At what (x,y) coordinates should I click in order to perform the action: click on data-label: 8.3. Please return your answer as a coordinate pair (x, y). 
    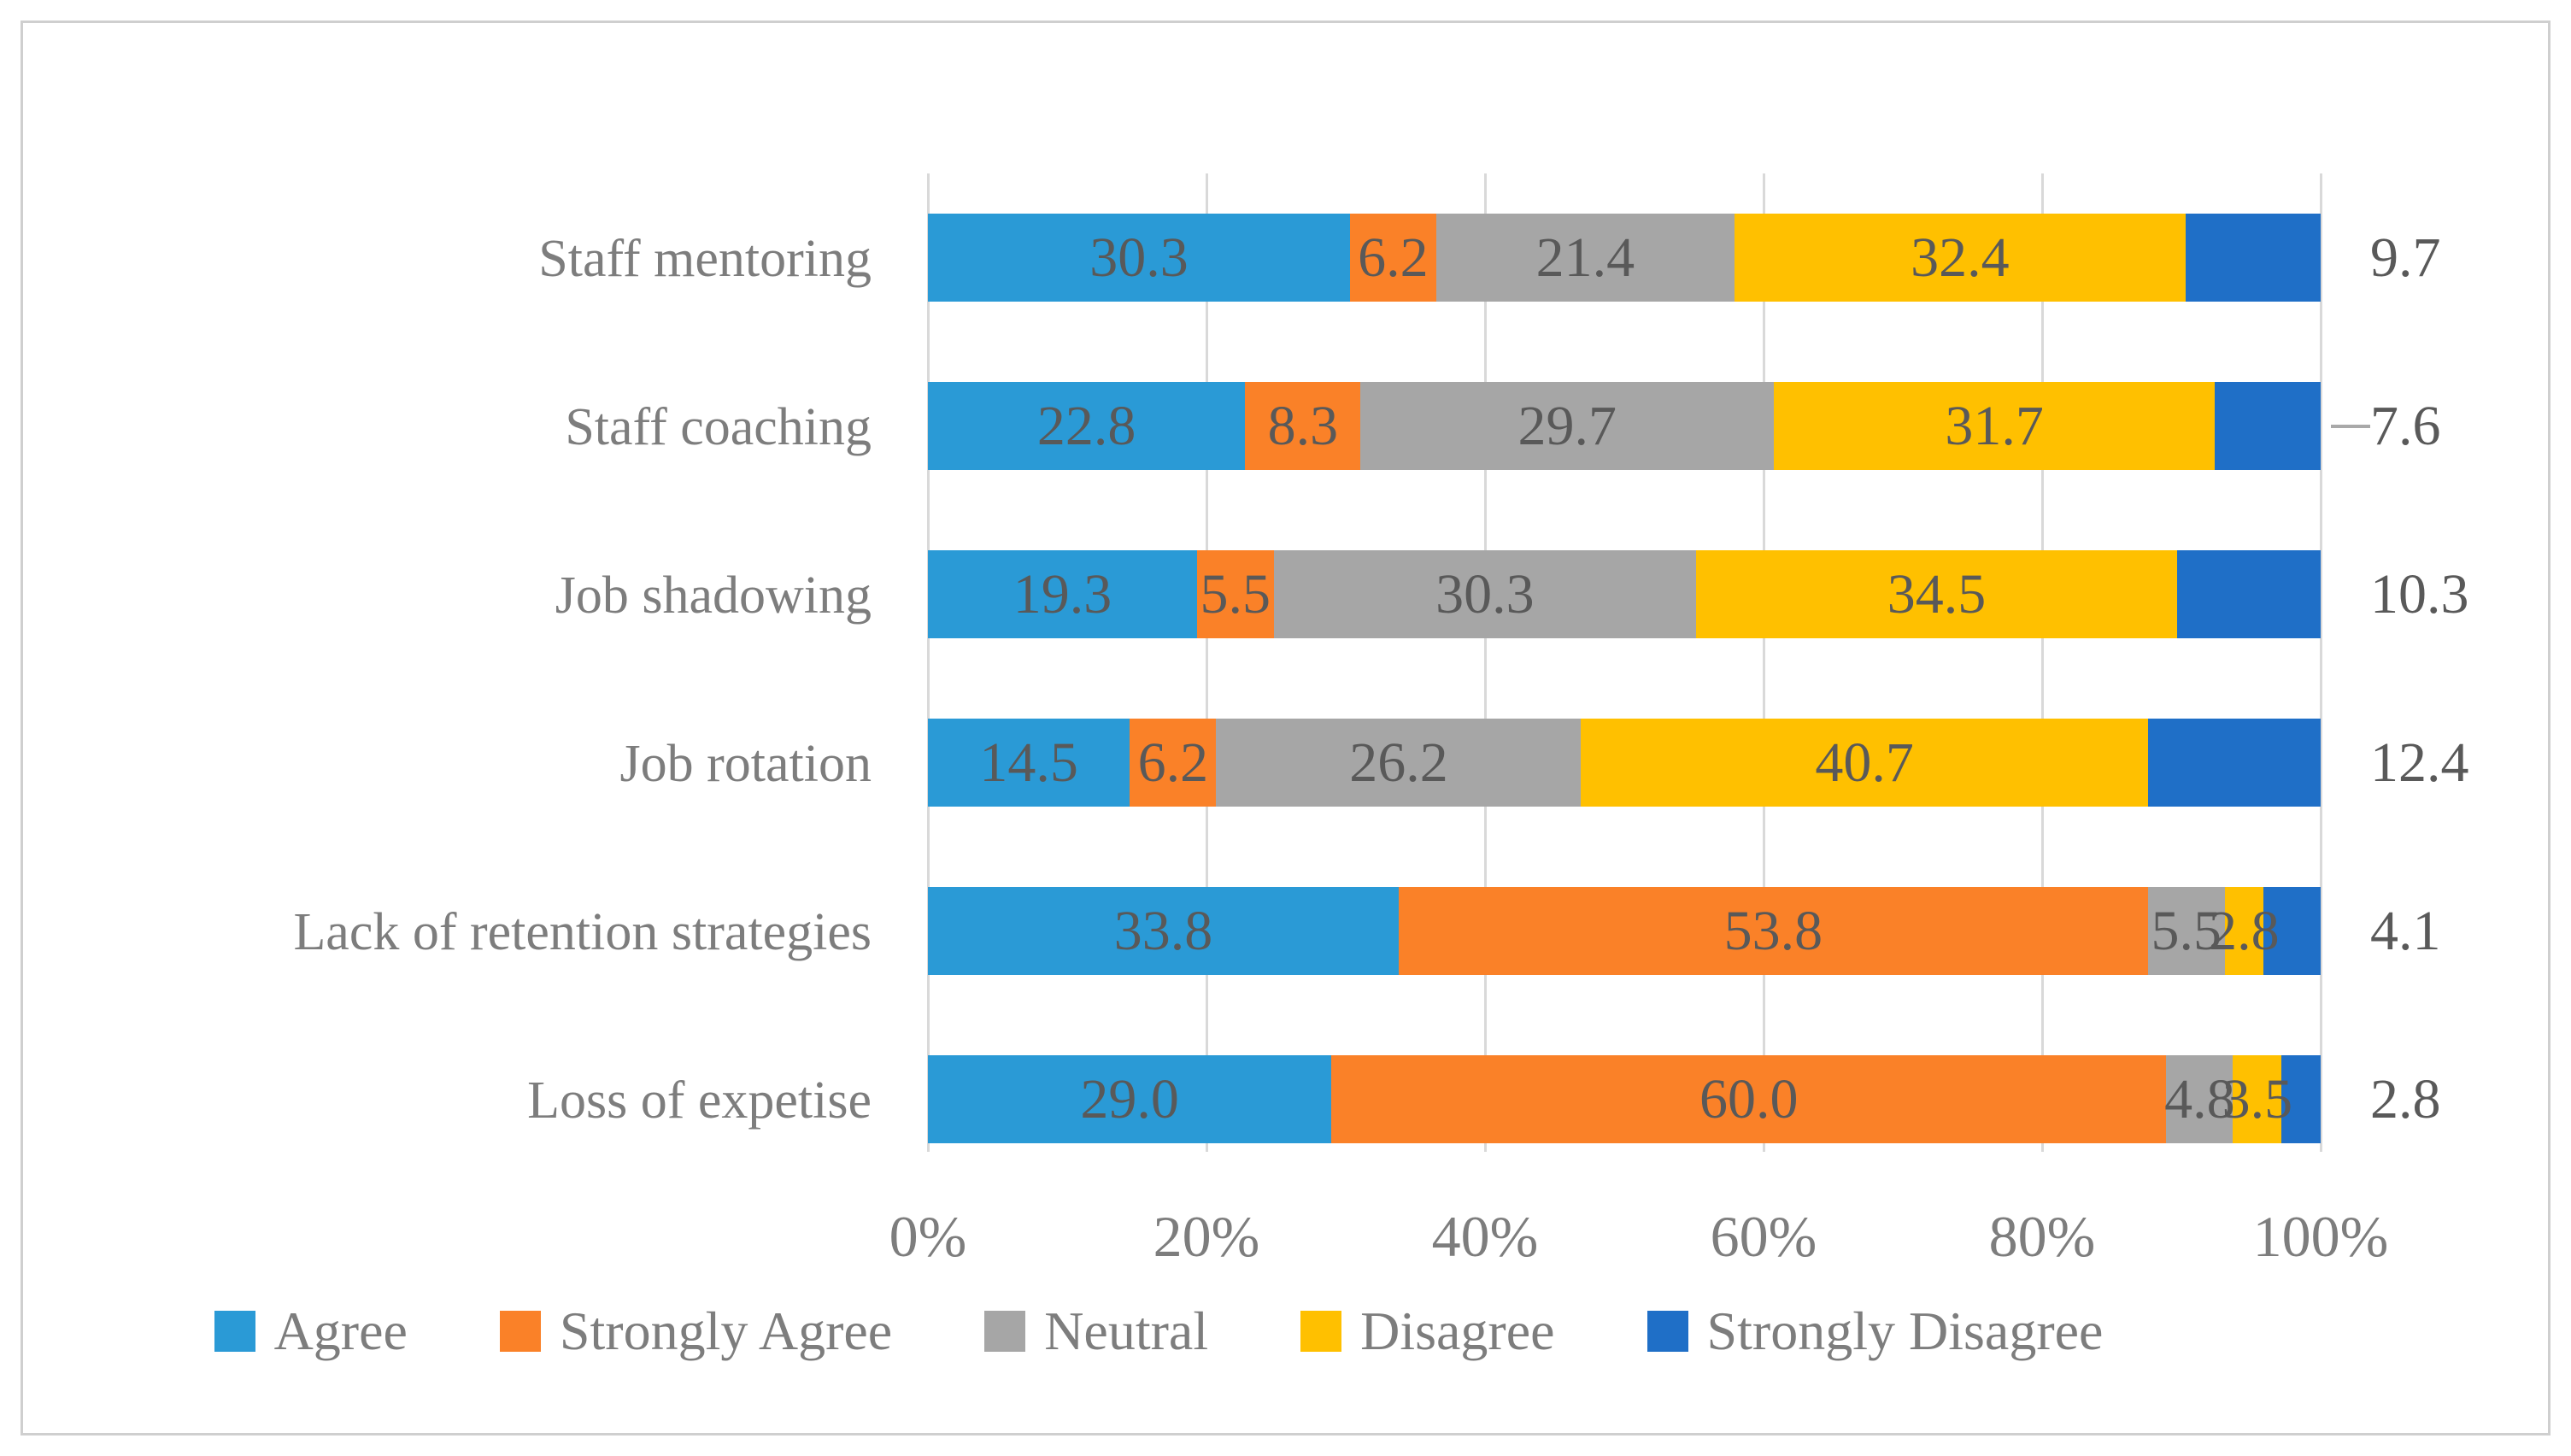
    Looking at the image, I should click on (1303, 426).